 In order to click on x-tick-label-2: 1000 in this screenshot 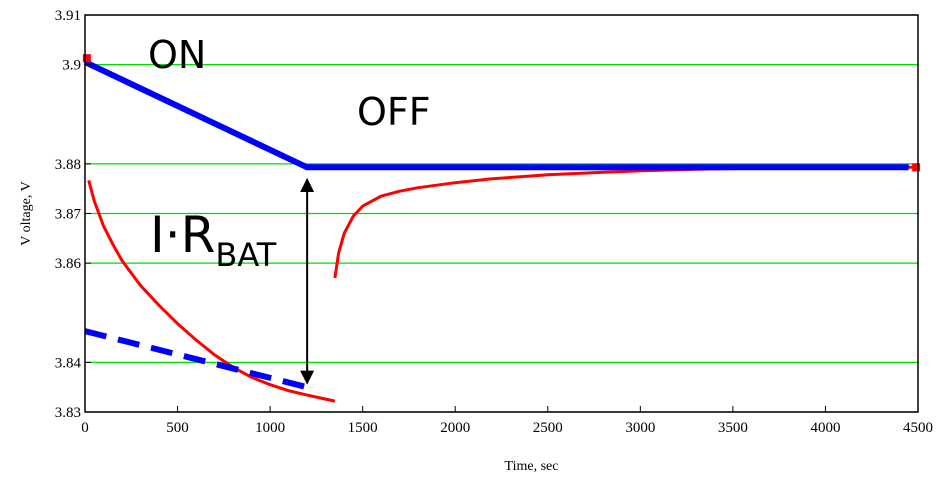, I will do `click(270, 428)`.